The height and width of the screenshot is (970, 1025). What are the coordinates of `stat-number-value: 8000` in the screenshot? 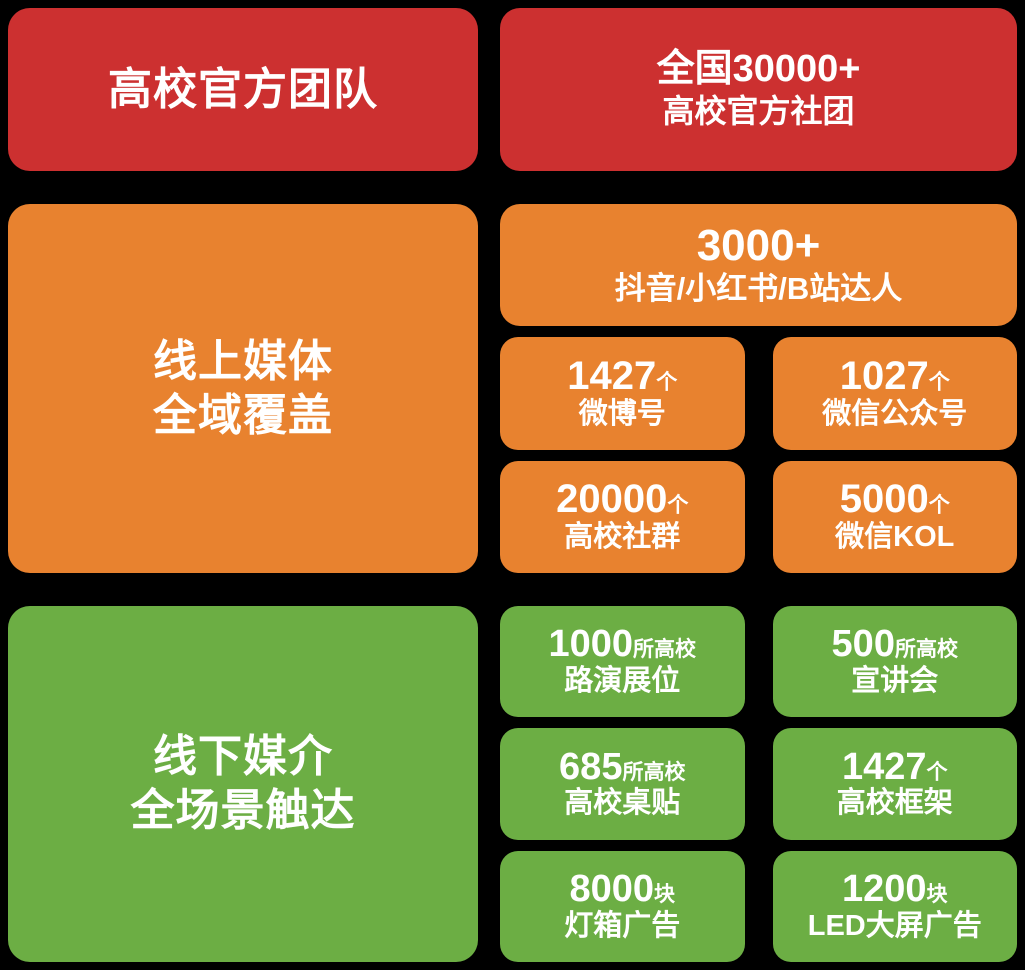 It's located at (612, 888).